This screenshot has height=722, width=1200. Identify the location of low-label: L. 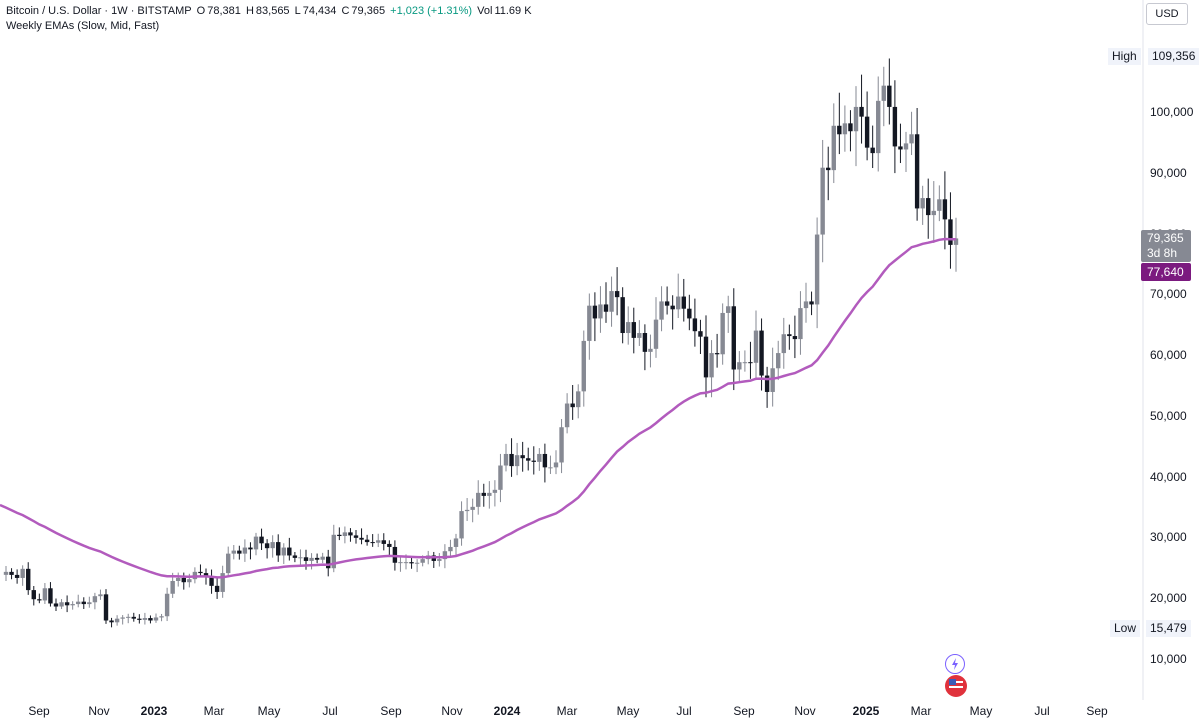
(297, 11).